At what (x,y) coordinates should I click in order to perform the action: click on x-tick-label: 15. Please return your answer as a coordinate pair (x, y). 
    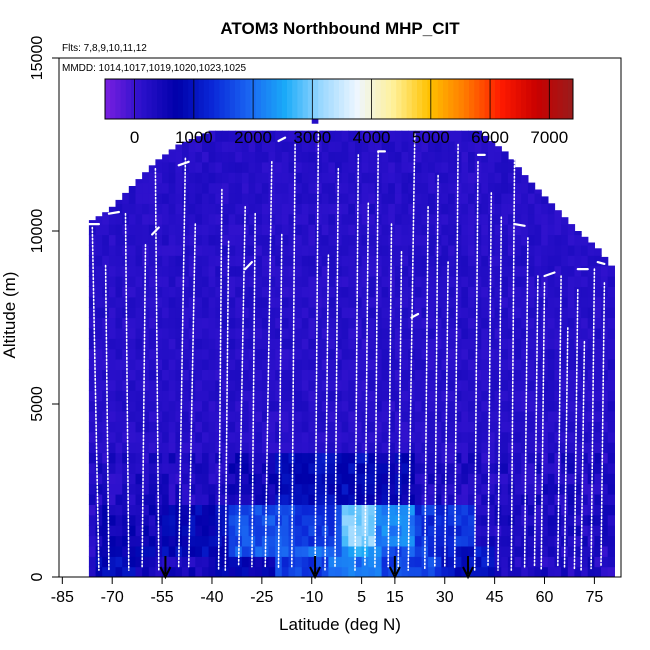
    Looking at the image, I should click on (395, 597).